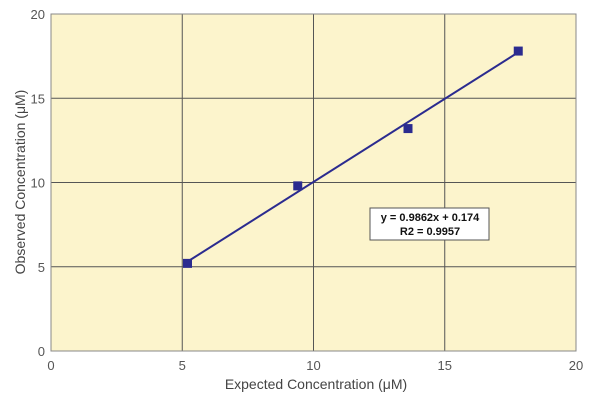 The image size is (601, 400). Describe the element at coordinates (430, 218) in the screenshot. I see `equation-text: y = 0.9862x + 0.174` at that location.